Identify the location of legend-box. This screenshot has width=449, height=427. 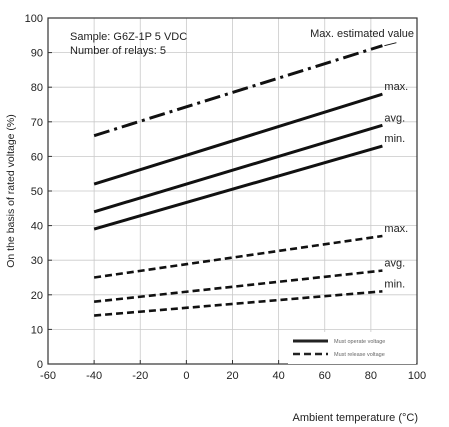
(352, 348).